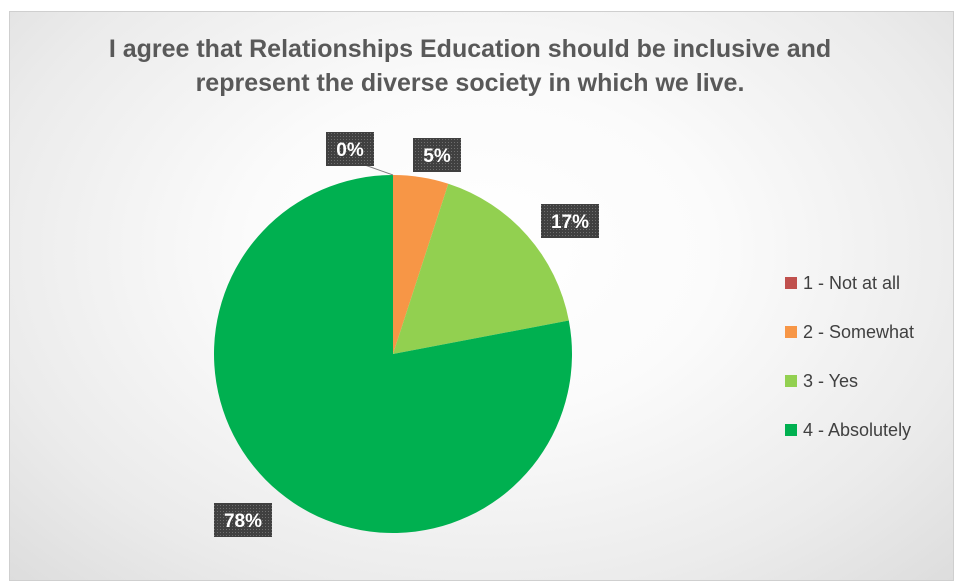 This screenshot has width=960, height=582. Describe the element at coordinates (831, 380) in the screenshot. I see `legend-label: 3 - Yes` at that location.